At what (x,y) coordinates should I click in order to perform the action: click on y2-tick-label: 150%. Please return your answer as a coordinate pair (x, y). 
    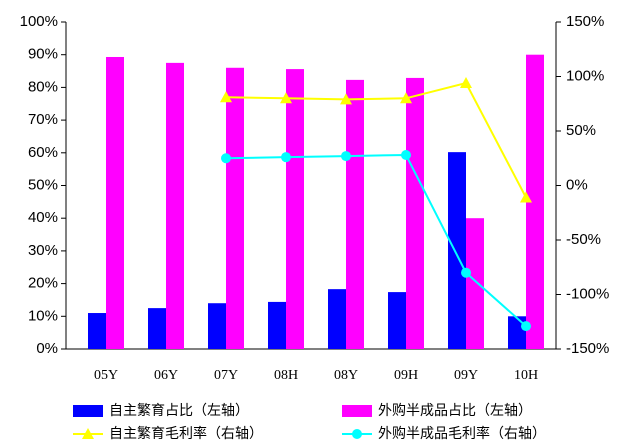
    Looking at the image, I should click on (585, 21).